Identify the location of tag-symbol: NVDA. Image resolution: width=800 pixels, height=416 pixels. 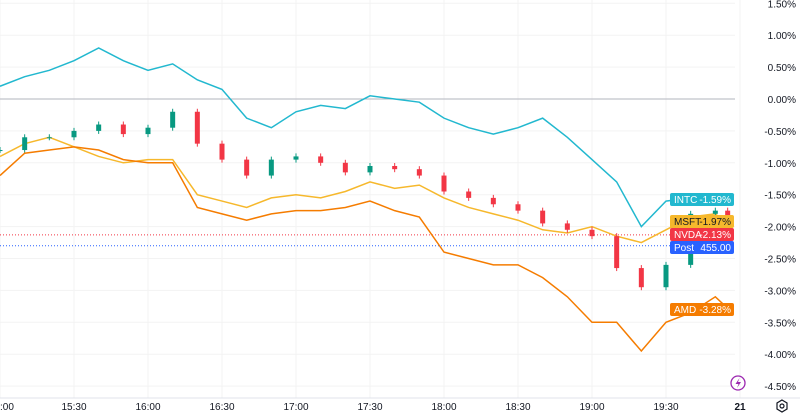
(688, 235).